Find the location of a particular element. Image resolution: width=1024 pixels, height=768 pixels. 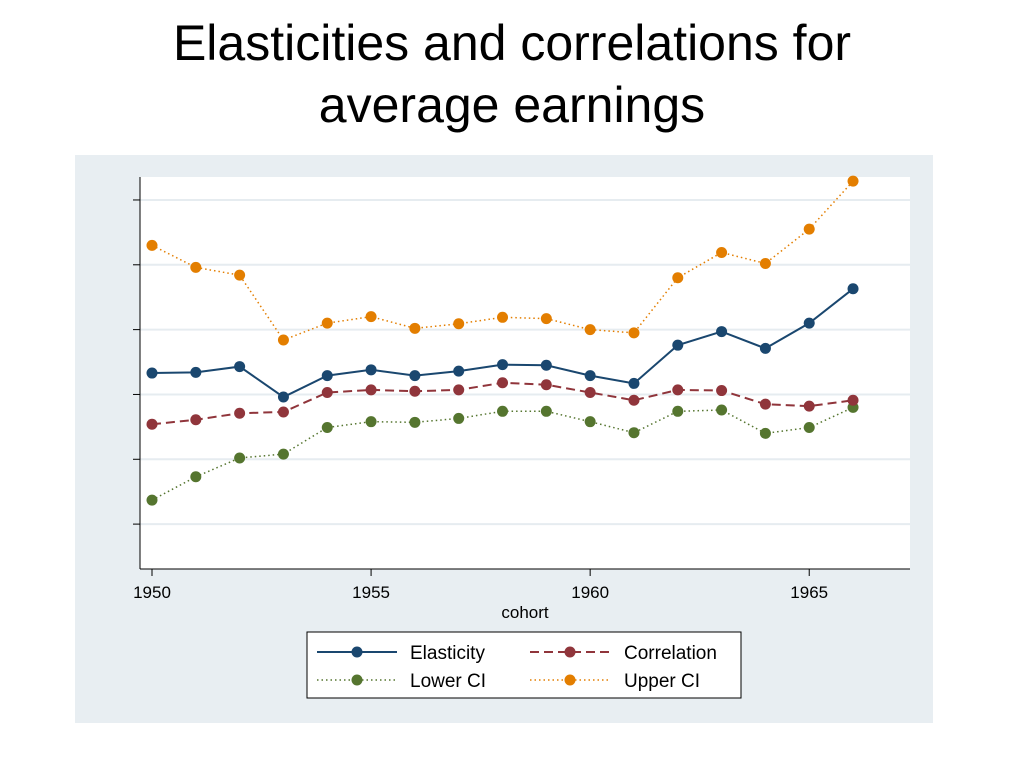

legend-box is located at coordinates (524, 665).